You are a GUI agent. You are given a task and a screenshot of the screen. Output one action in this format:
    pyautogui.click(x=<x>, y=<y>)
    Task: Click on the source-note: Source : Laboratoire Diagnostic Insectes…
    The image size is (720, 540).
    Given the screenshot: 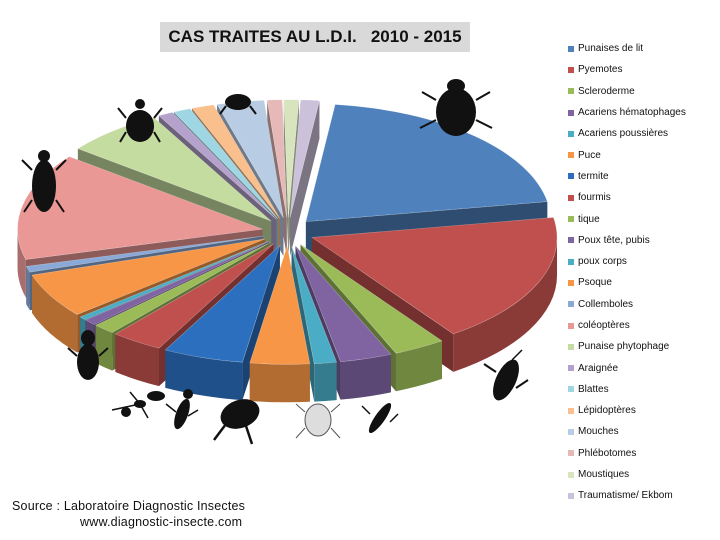 What is the action you would take?
    pyautogui.click(x=128, y=514)
    